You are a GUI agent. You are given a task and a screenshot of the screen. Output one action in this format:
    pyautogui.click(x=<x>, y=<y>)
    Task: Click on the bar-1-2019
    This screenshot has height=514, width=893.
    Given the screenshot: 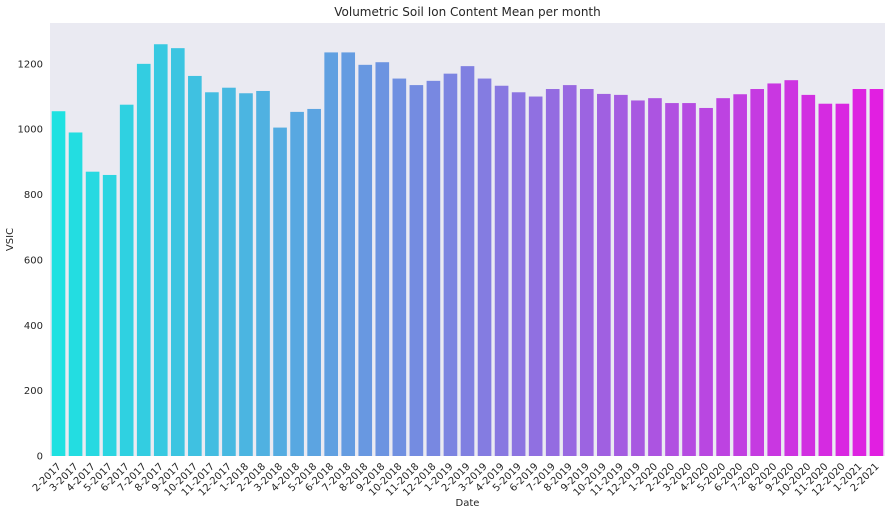 What is the action you would take?
    pyautogui.click(x=450, y=264)
    